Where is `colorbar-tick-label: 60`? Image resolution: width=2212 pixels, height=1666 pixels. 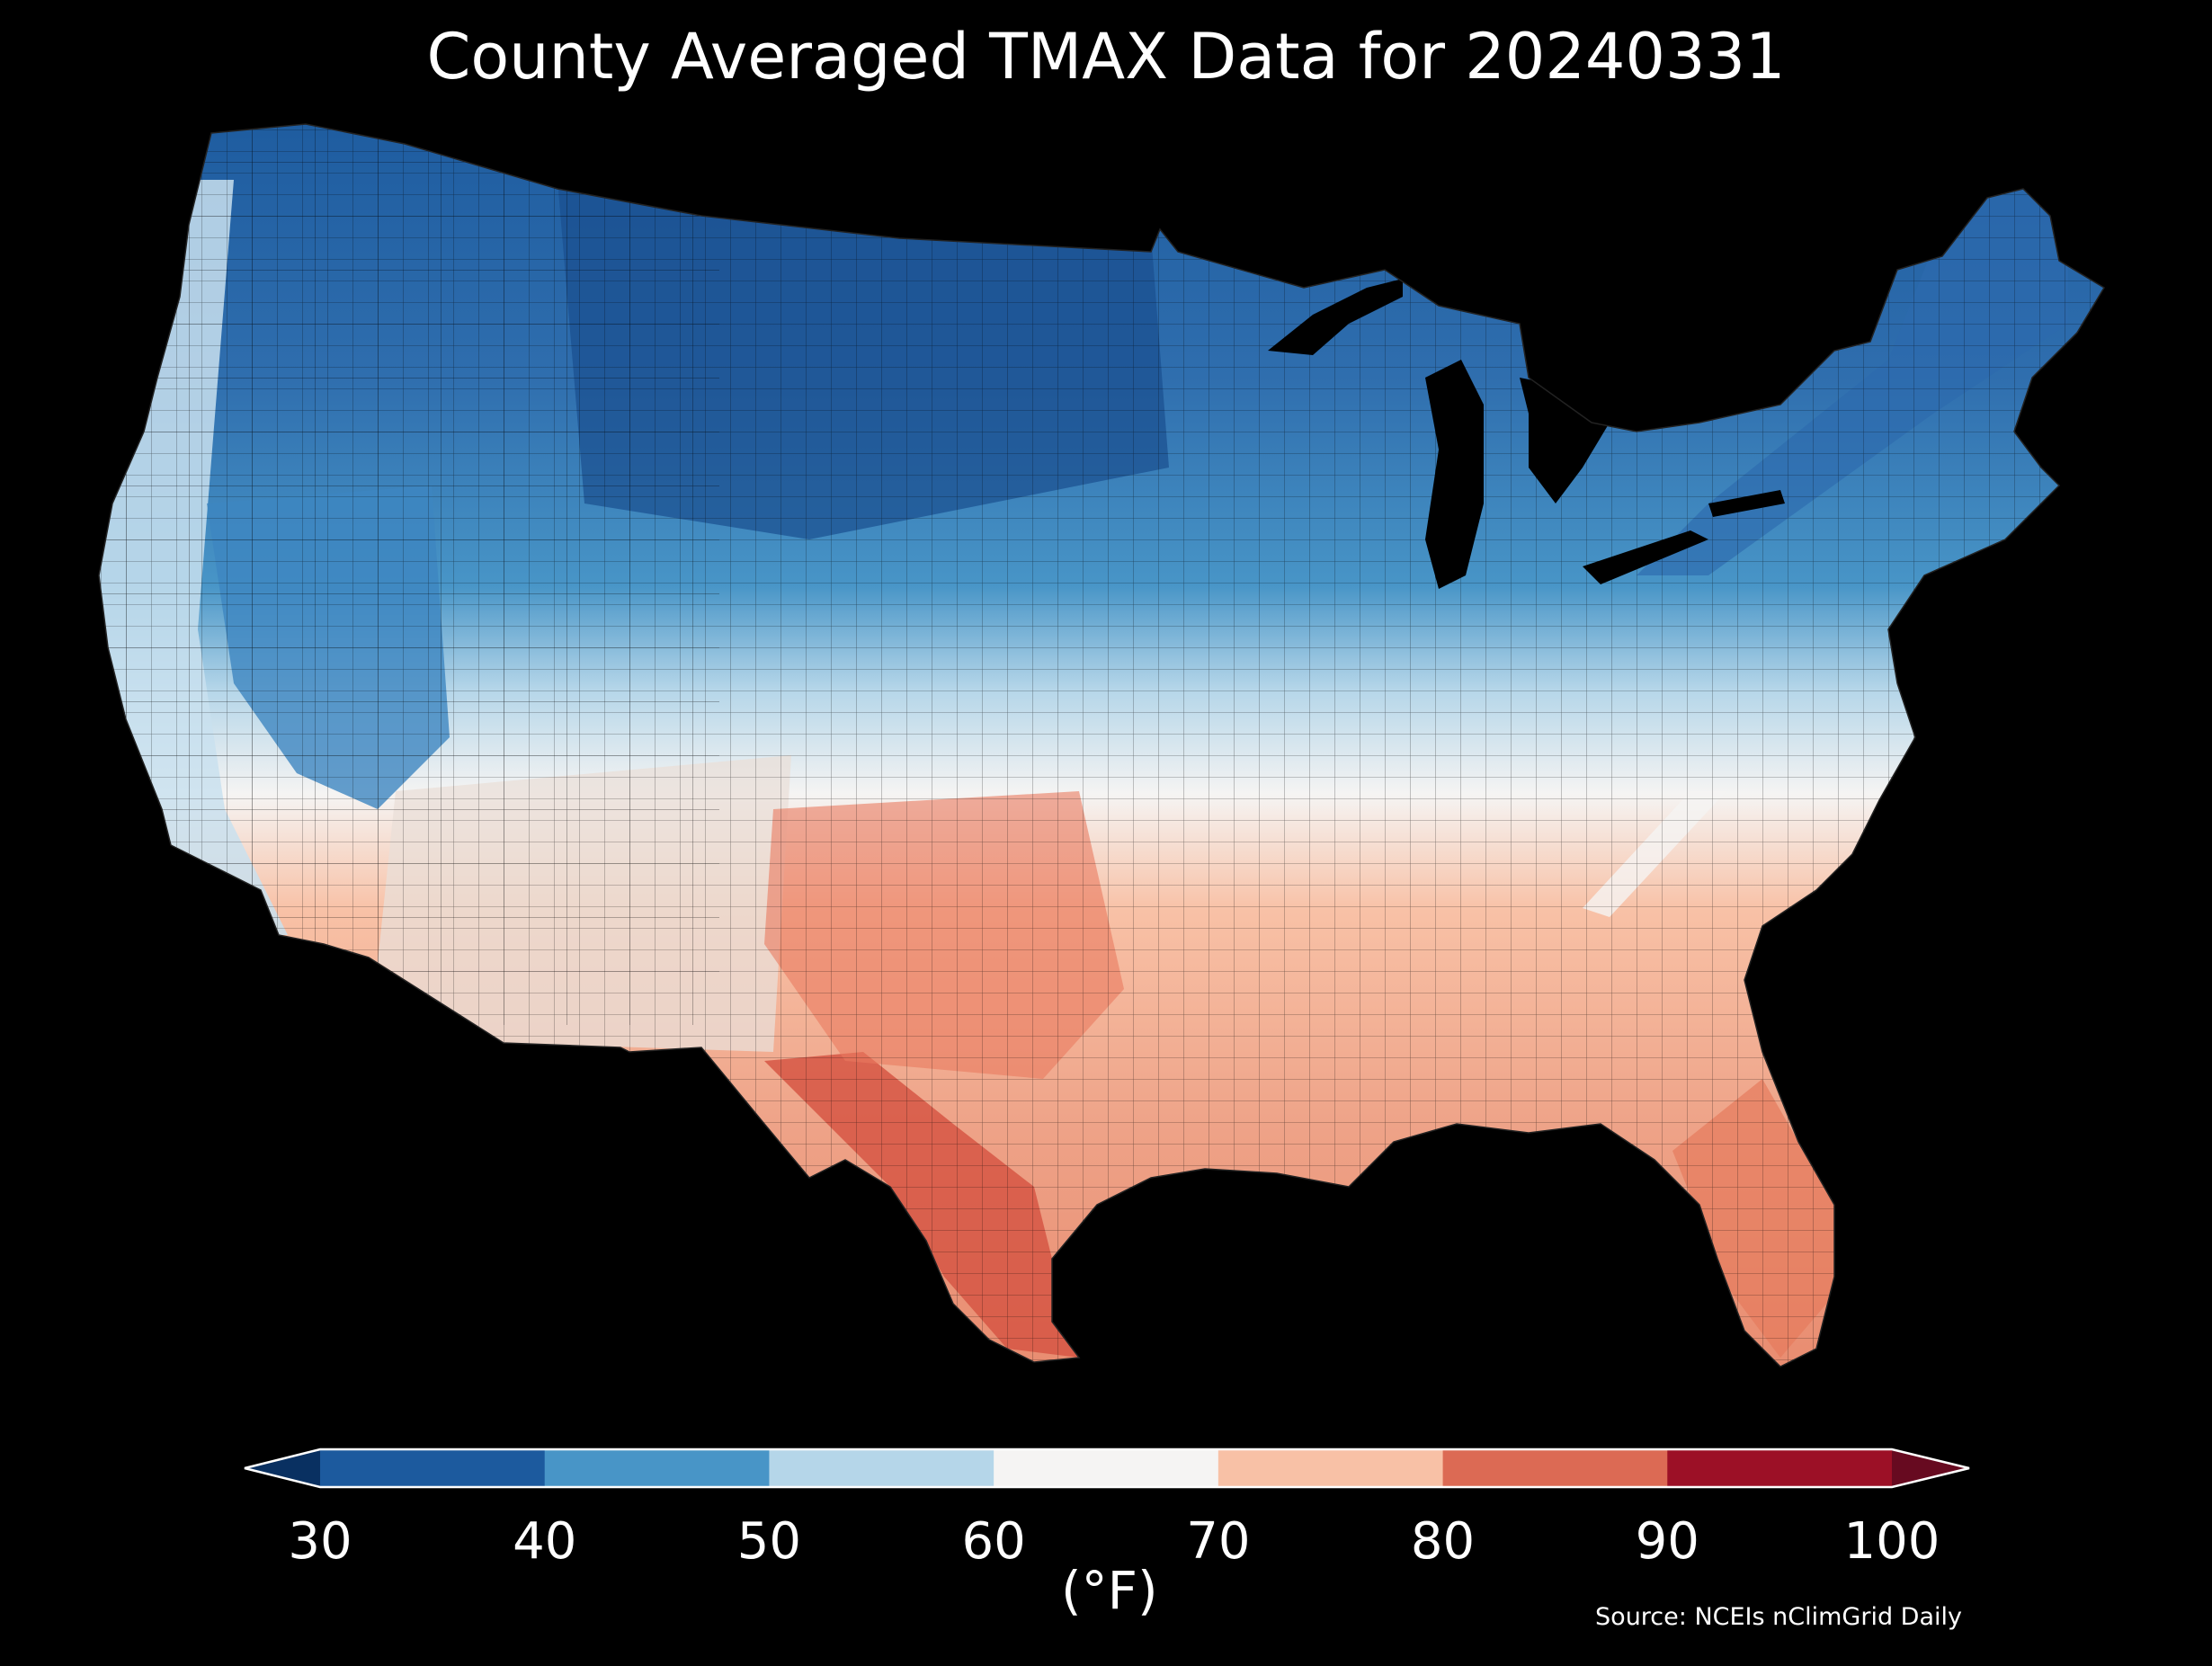
colorbar-tick-label: 60 is located at coordinates (993, 1542).